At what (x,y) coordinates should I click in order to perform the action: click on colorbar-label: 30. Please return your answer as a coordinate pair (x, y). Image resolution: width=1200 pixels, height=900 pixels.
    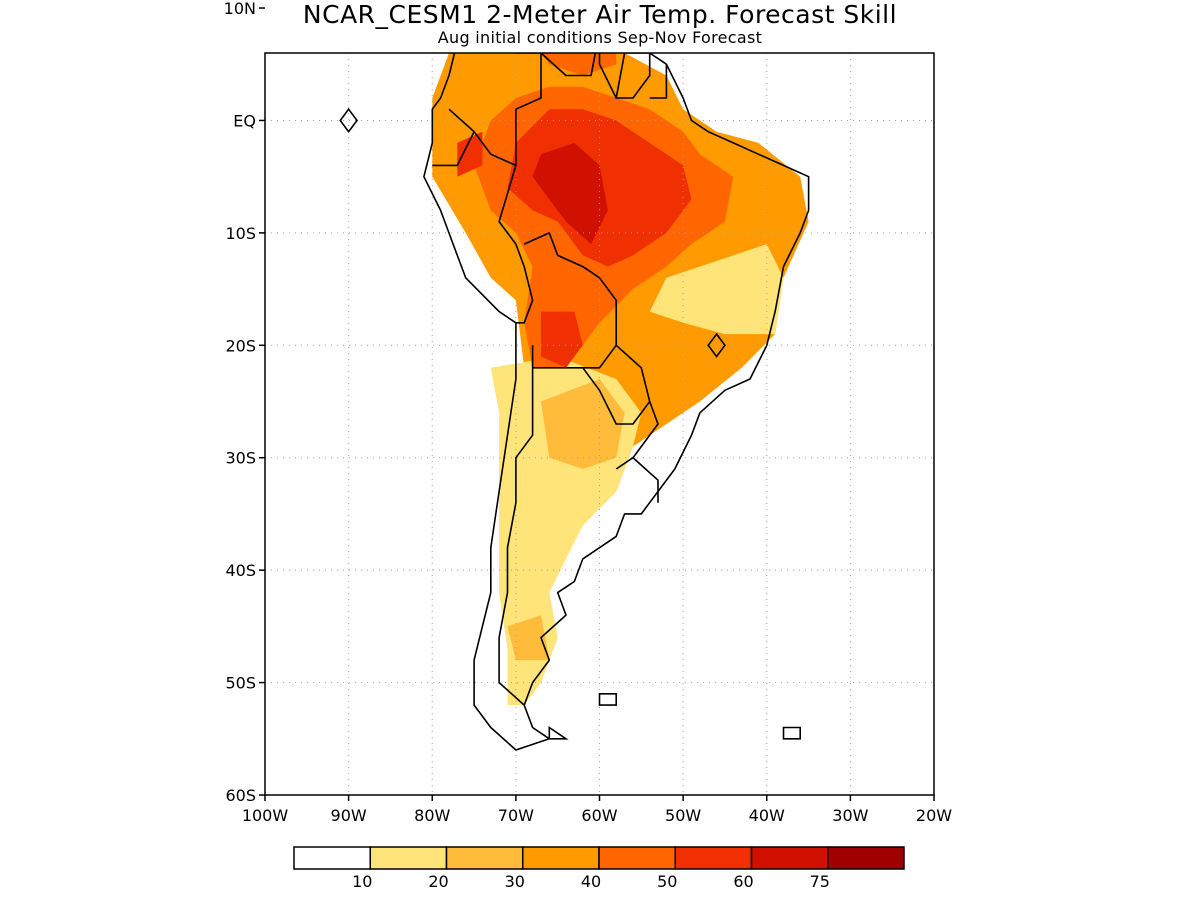
    Looking at the image, I should click on (515, 881).